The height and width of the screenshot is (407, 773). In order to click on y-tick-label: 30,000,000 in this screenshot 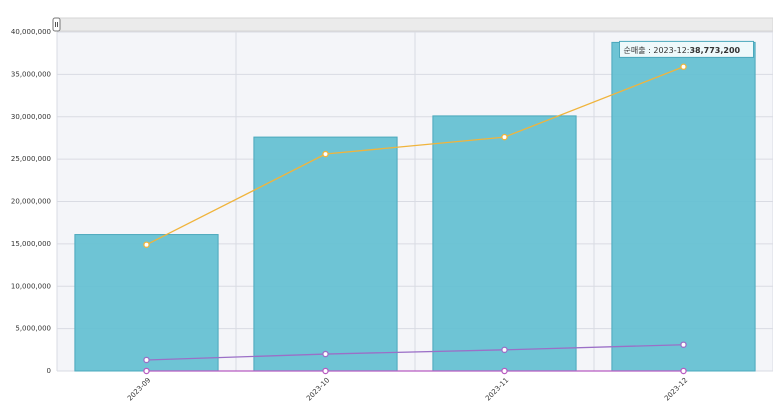, I will do `click(31, 117)`.